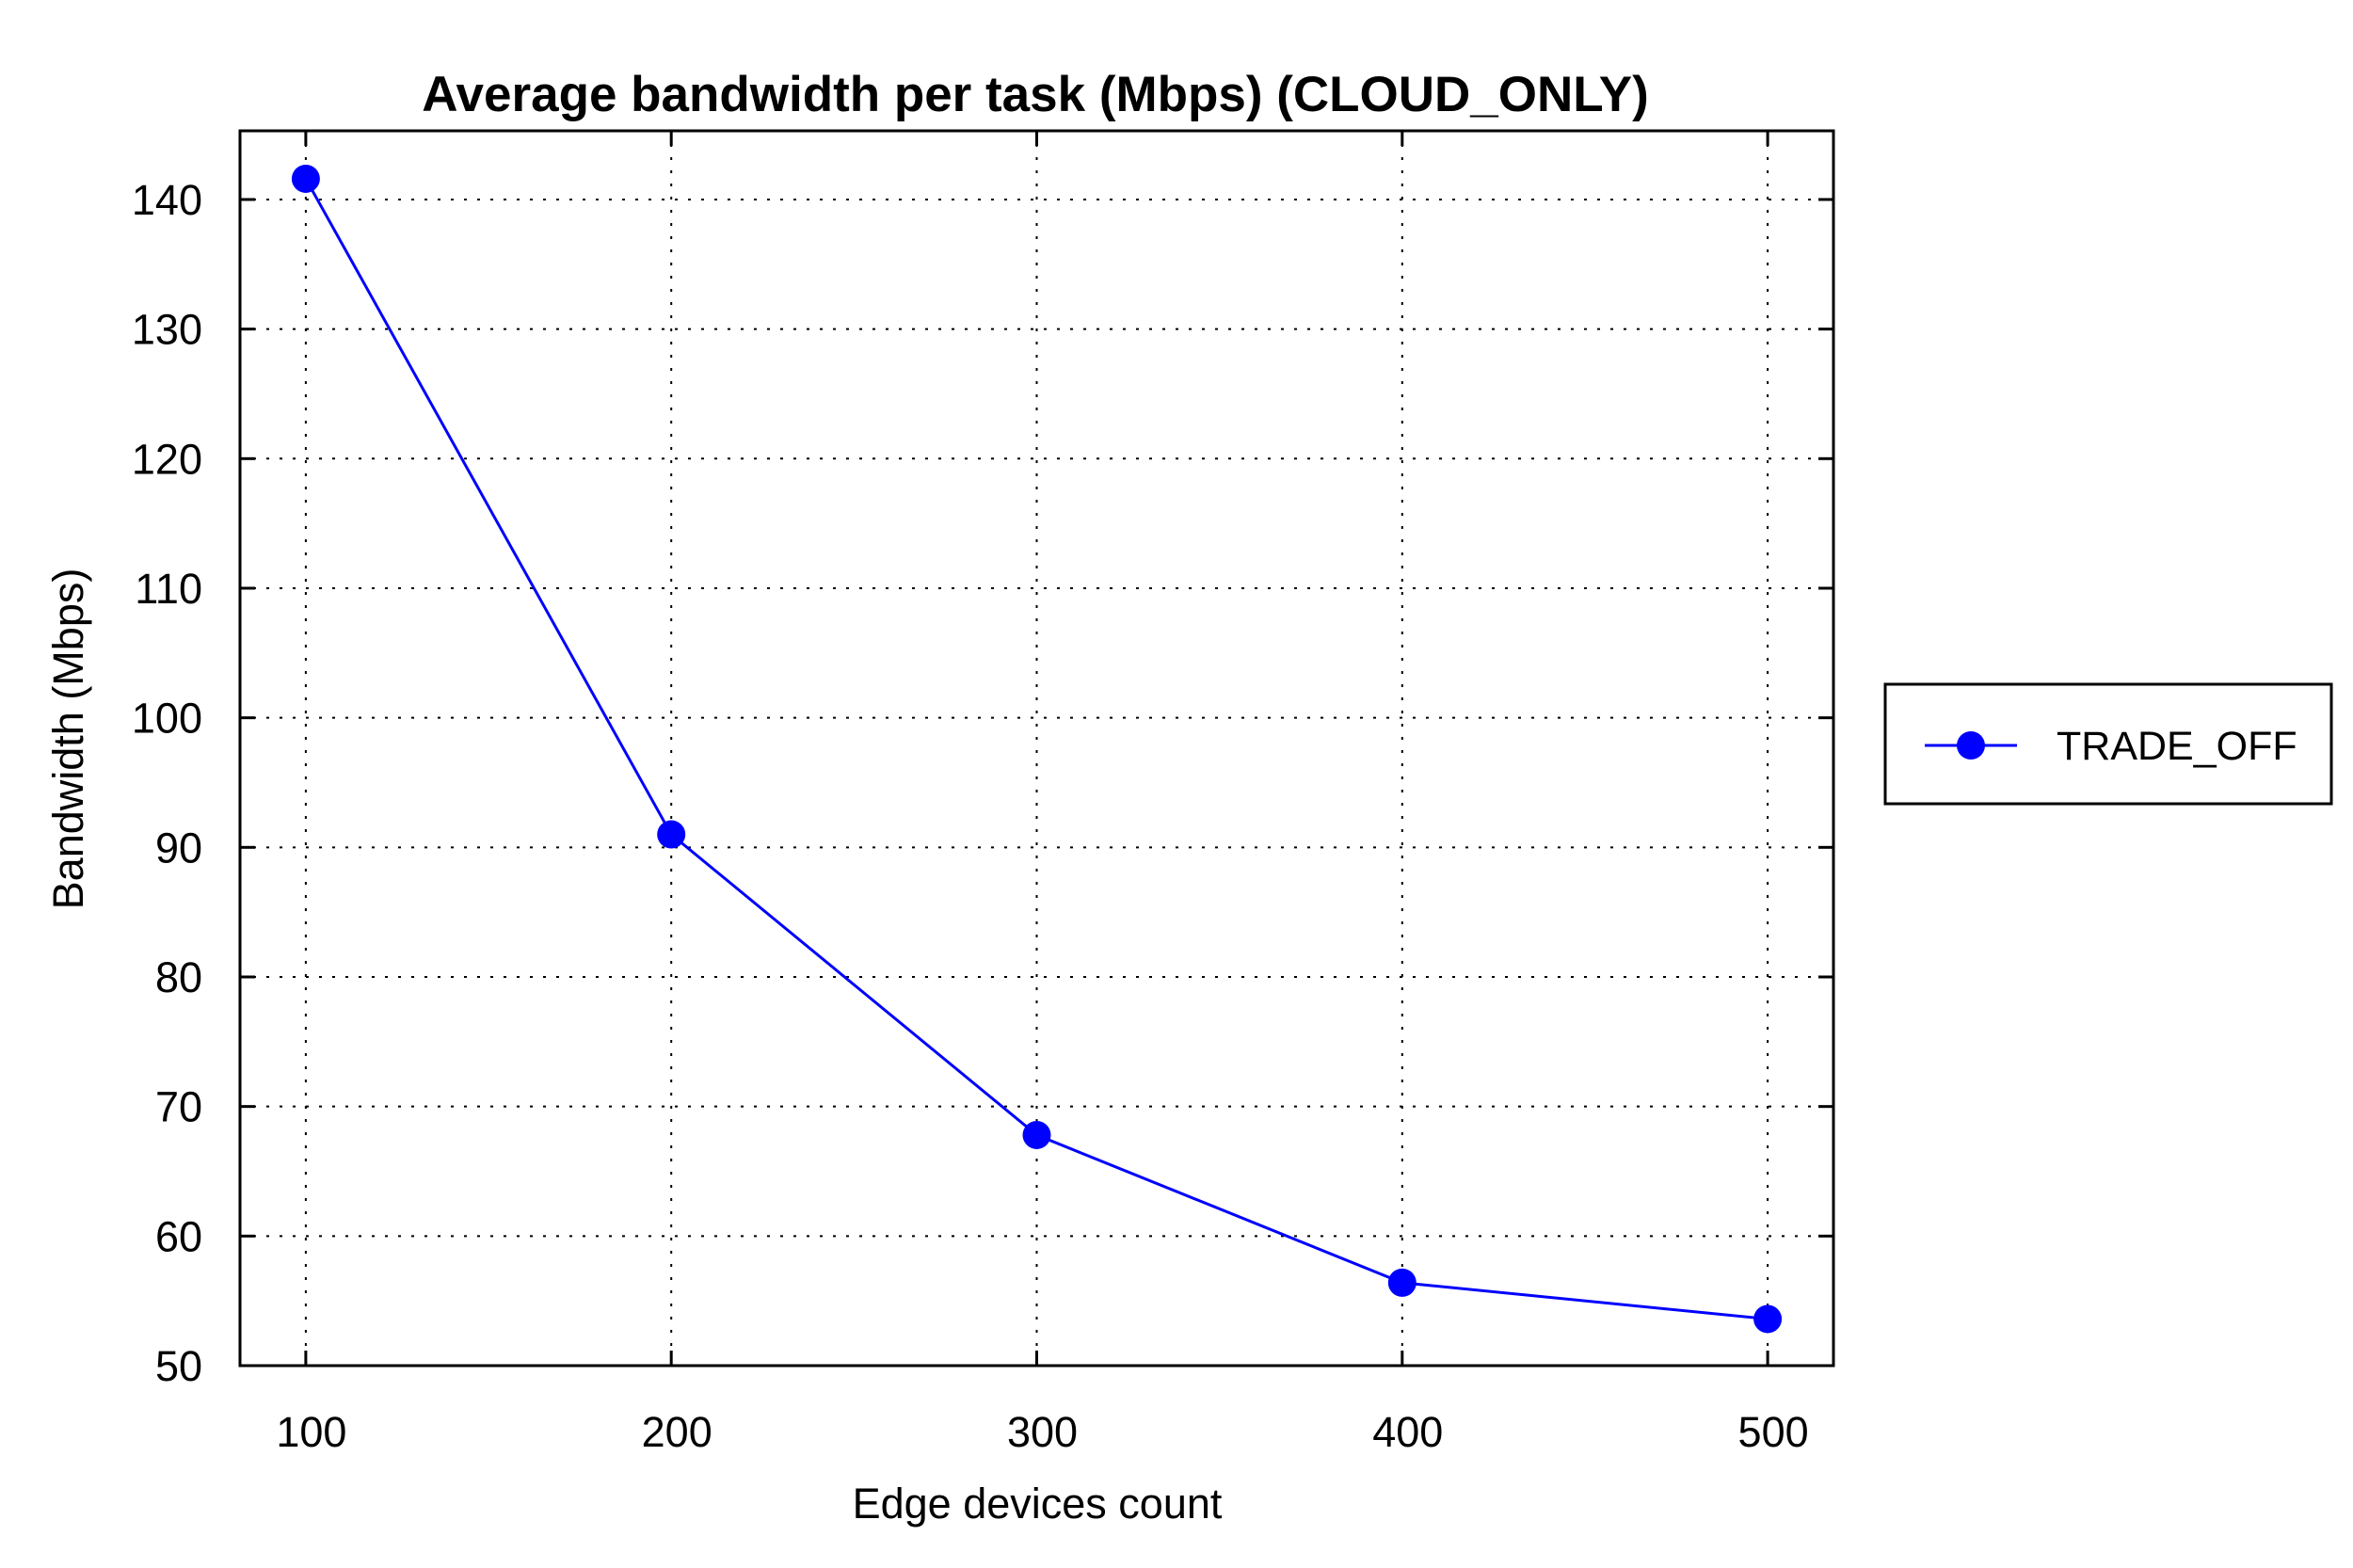 Image resolution: width=2353 pixels, height=1568 pixels. Describe the element at coordinates (311, 1432) in the screenshot. I see `x-tick-label: 100` at that location.